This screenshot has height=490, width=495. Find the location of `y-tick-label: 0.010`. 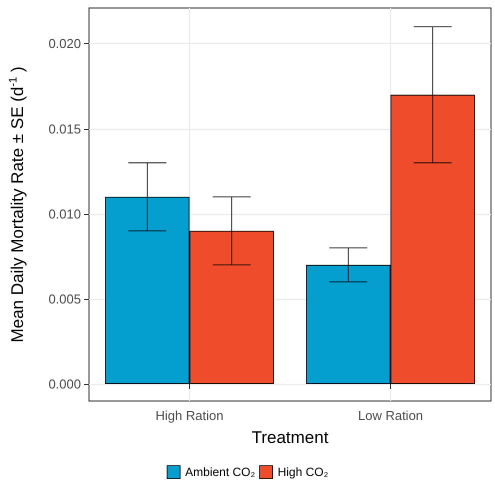

y-tick-label: 0.010 is located at coordinates (64, 214).